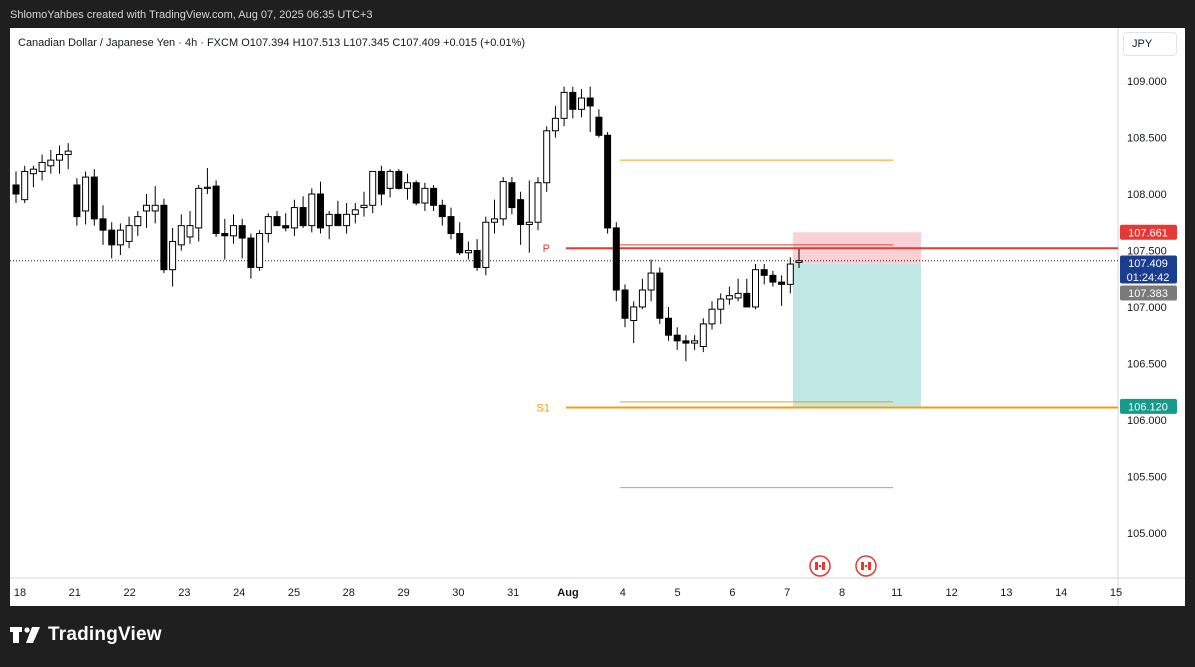 The height and width of the screenshot is (667, 1195). What do you see at coordinates (1148, 233) in the screenshot?
I see `stop-price-badge-text: 107.661` at bounding box center [1148, 233].